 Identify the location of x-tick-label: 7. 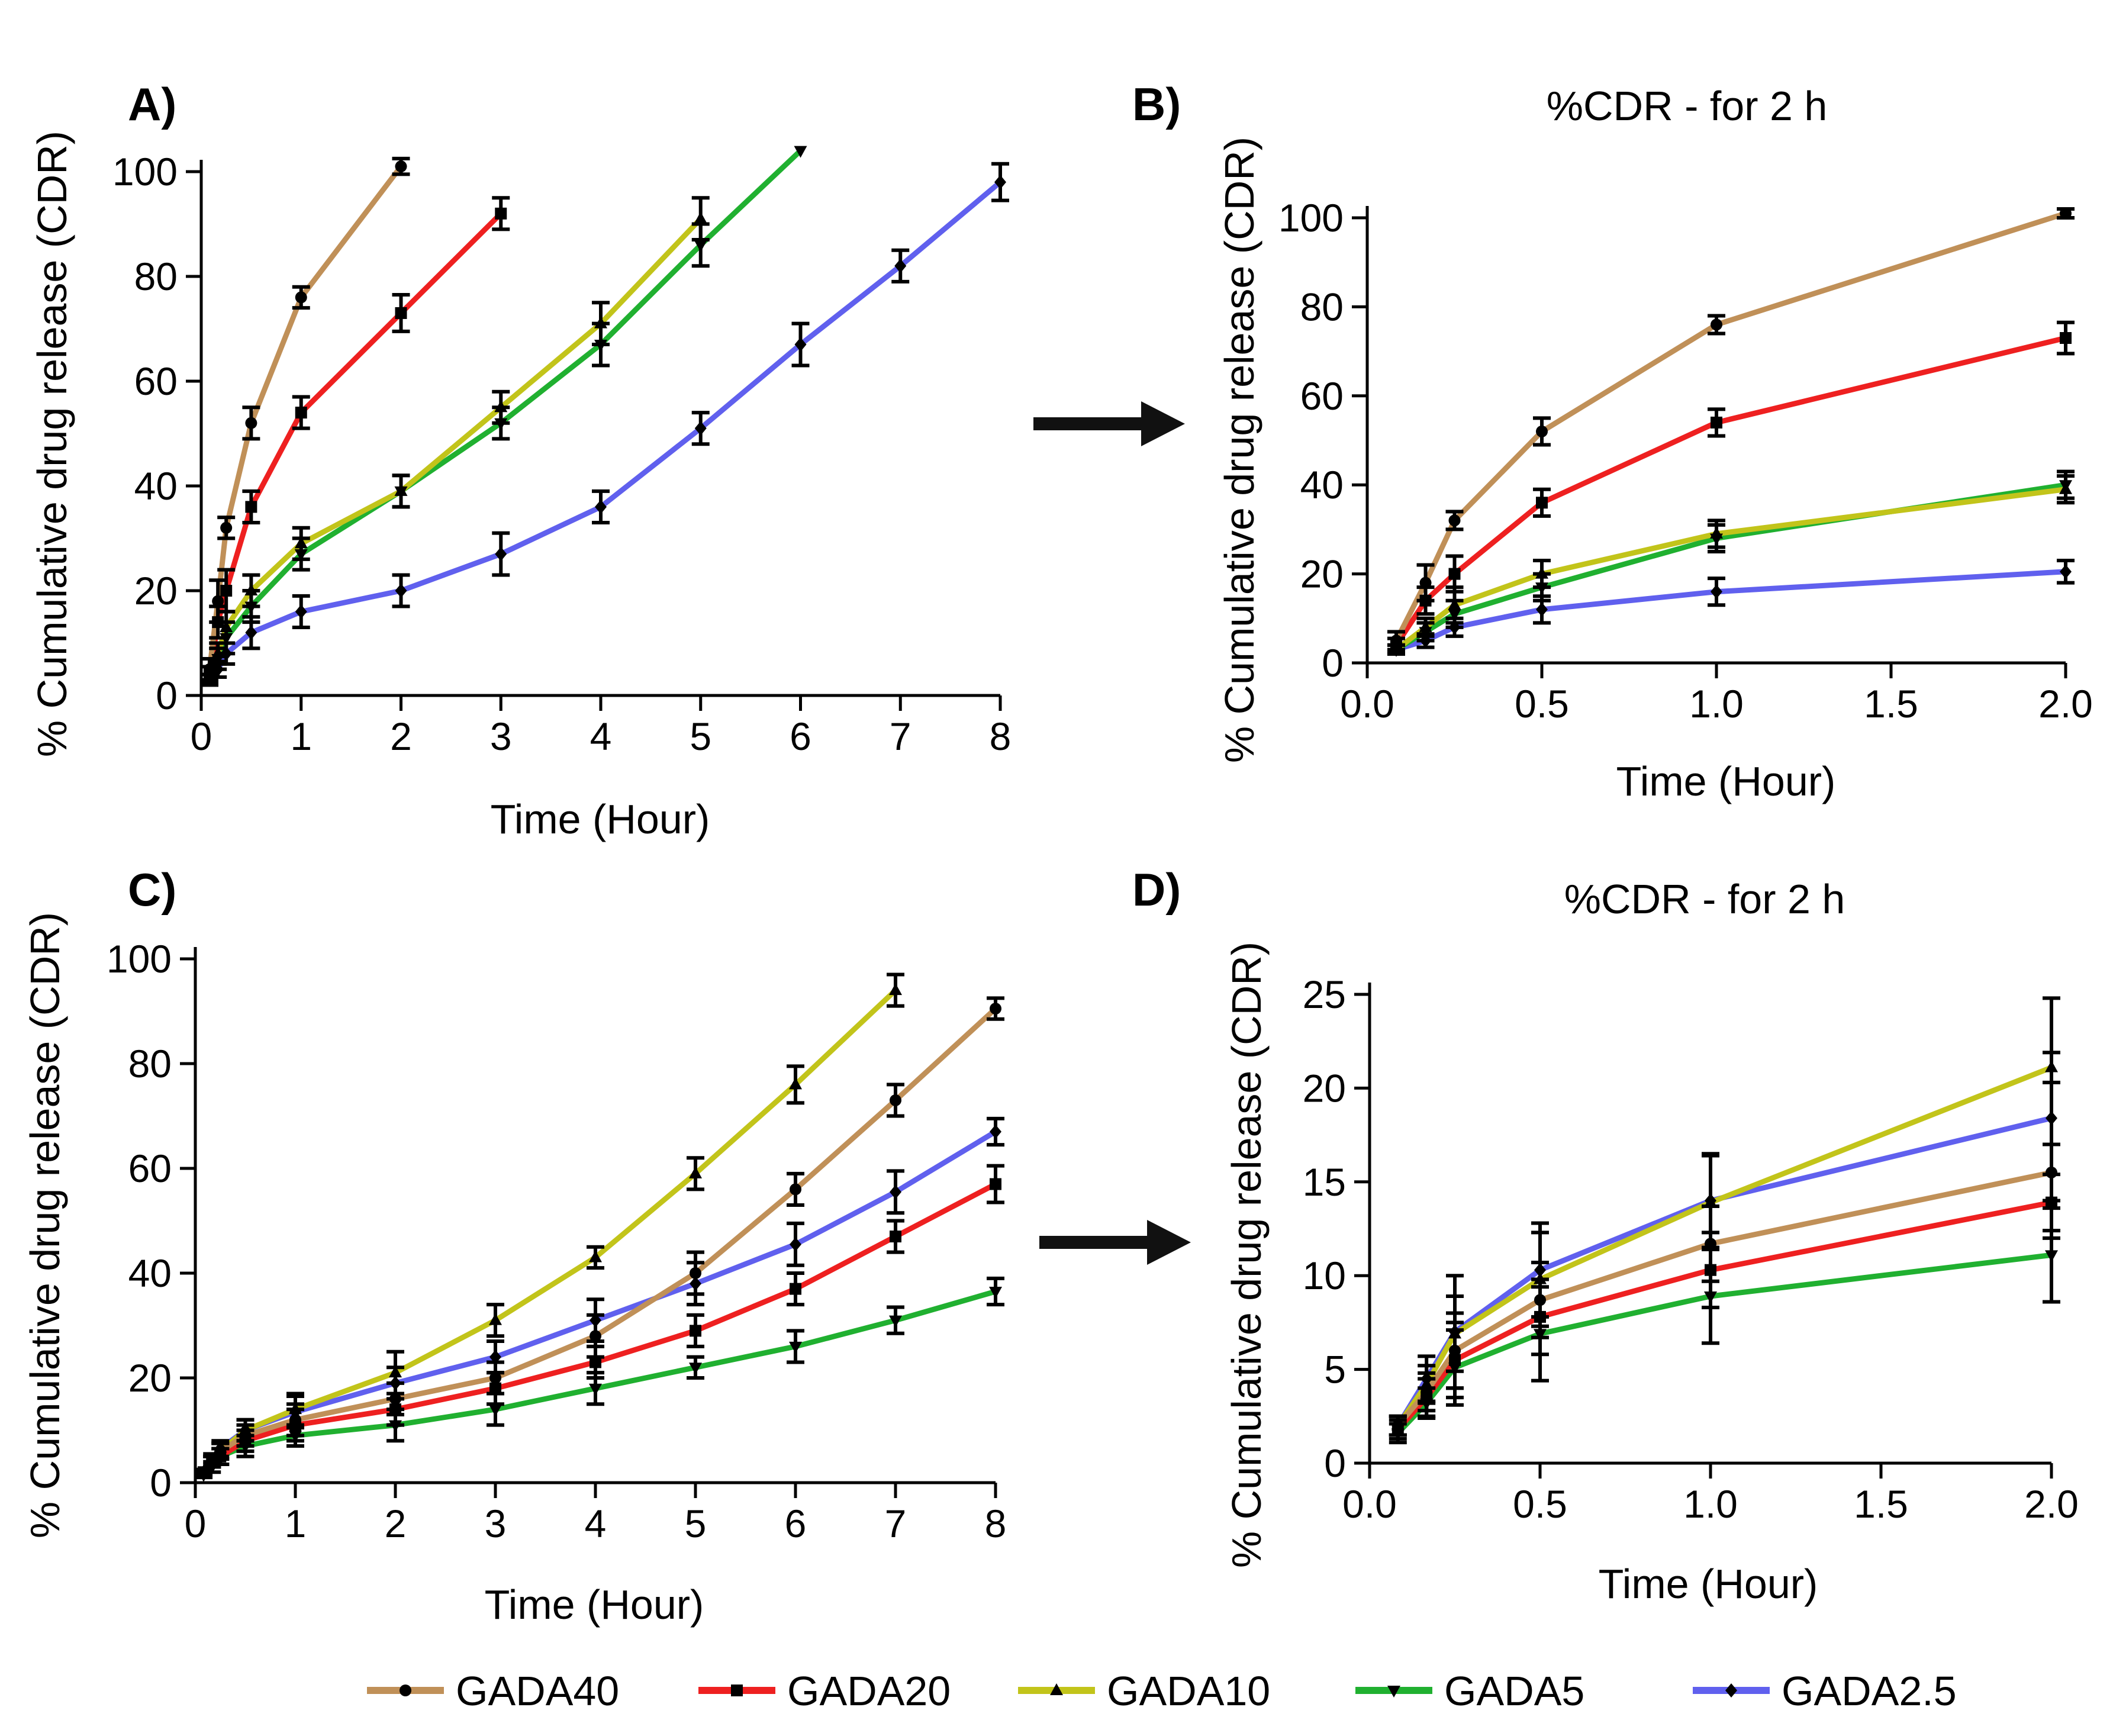
(901, 736).